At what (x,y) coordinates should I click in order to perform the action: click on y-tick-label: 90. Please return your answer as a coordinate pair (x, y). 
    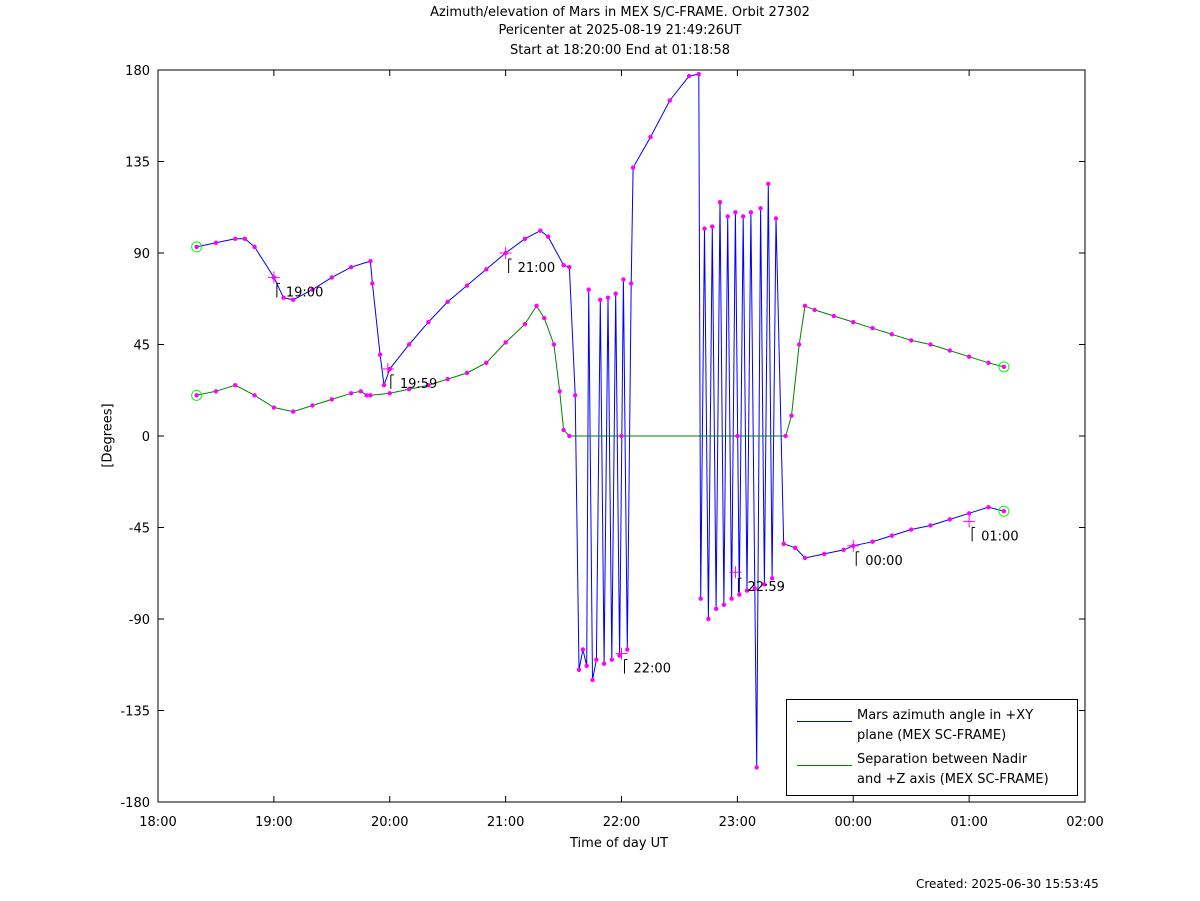
    Looking at the image, I should click on (141, 254).